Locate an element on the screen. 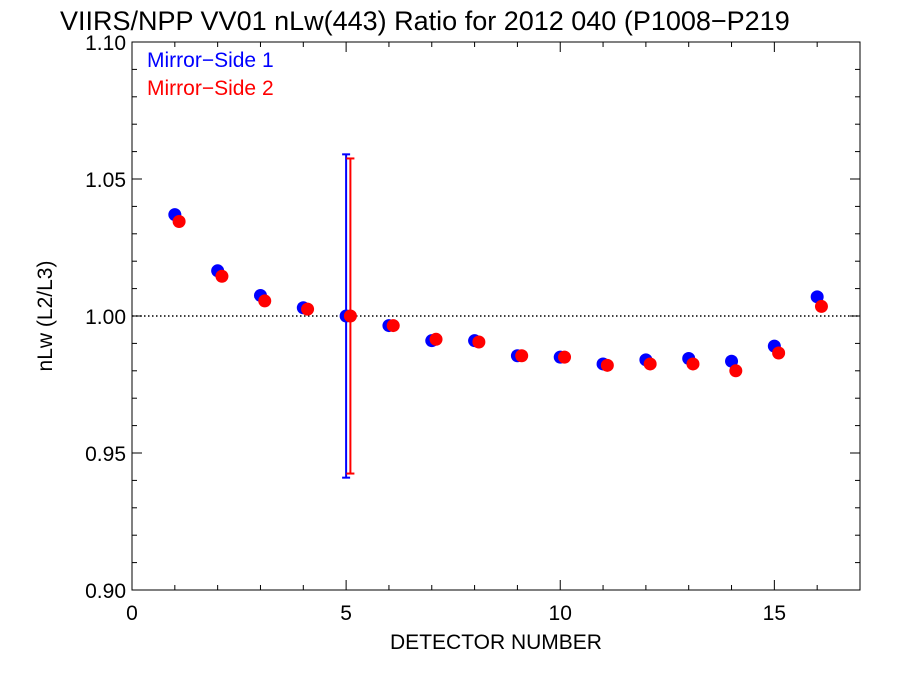 This screenshot has width=900, height=675. x-tick-label: 5 is located at coordinates (346, 613).